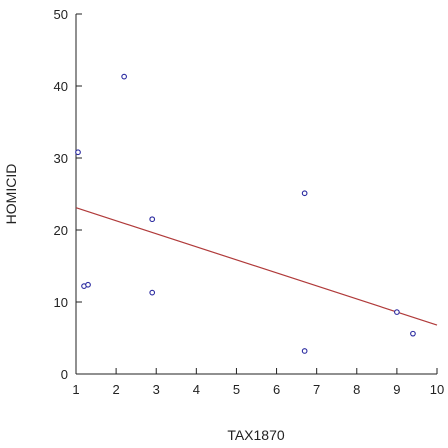 The height and width of the screenshot is (448, 448). What do you see at coordinates (75, 389) in the screenshot?
I see `x-tick-label: 1` at bounding box center [75, 389].